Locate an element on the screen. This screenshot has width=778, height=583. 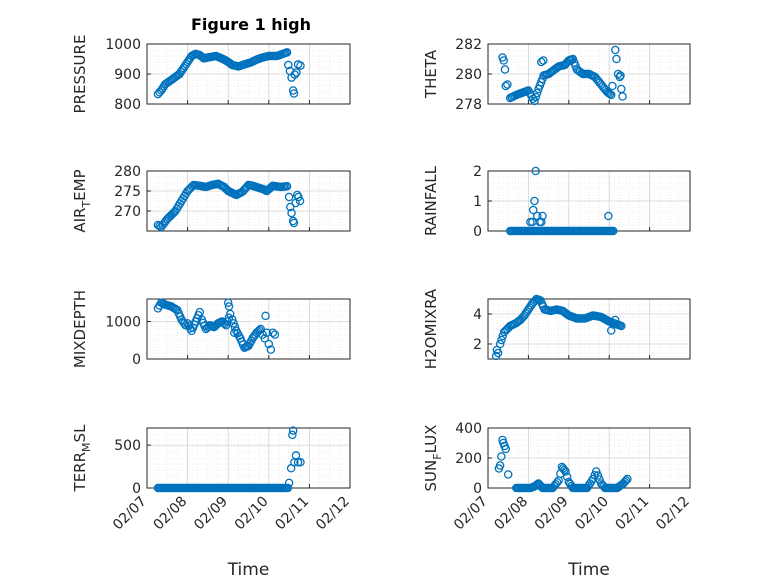
y-axis-label: THETA is located at coordinates (431, 74).